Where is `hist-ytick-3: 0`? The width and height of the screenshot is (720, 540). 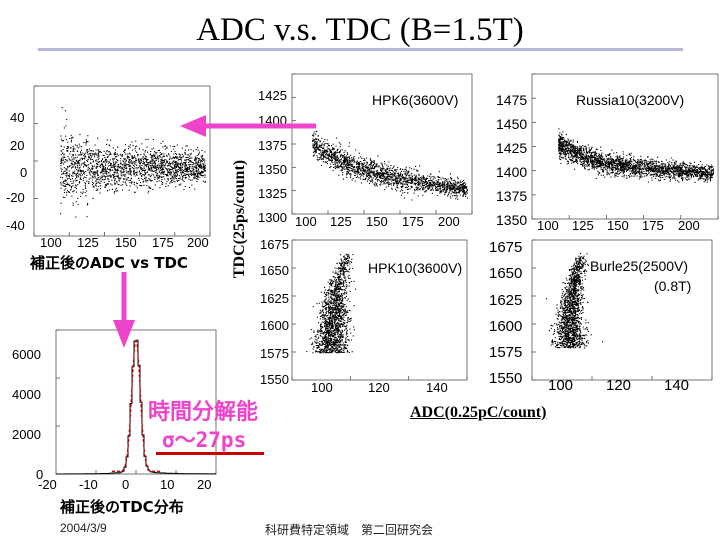 hist-ytick-3: 0 is located at coordinates (40, 474).